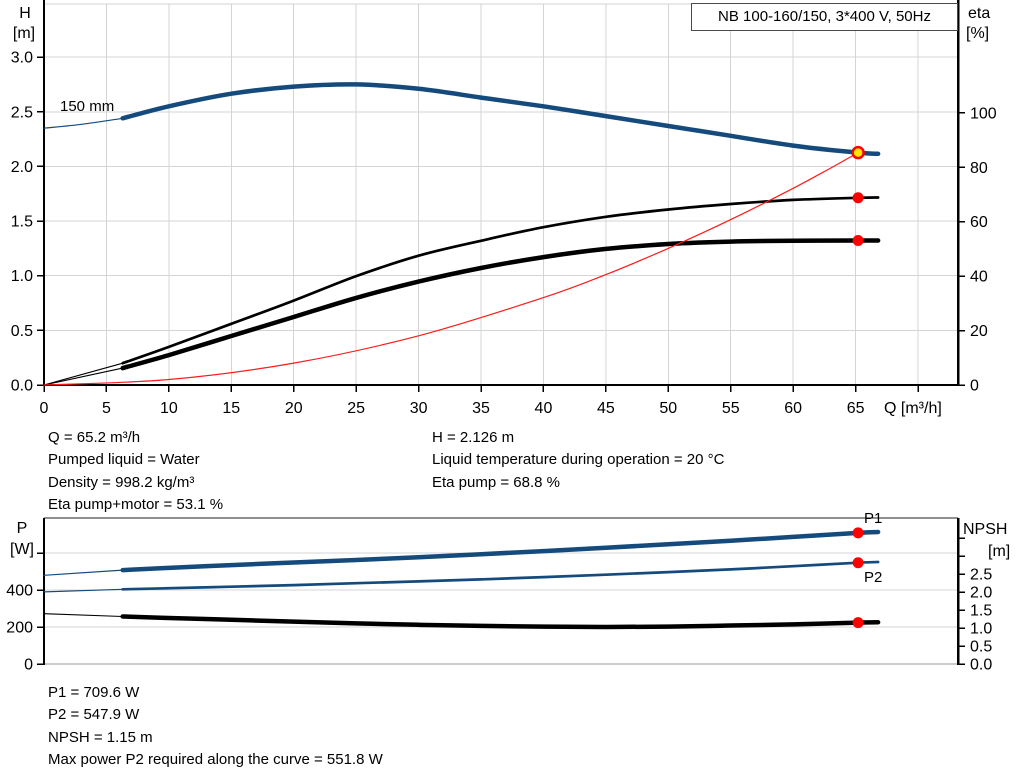 The width and height of the screenshot is (1024, 781). What do you see at coordinates (481, 408) in the screenshot?
I see `x-tick-label: 35` at bounding box center [481, 408].